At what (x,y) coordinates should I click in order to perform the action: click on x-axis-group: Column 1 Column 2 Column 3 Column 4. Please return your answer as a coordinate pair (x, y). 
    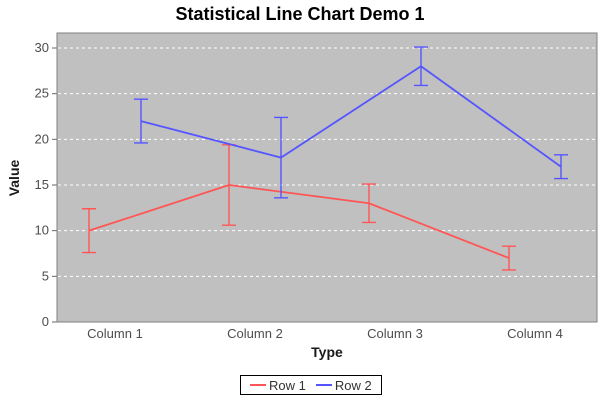
    Looking at the image, I should click on (325, 333).